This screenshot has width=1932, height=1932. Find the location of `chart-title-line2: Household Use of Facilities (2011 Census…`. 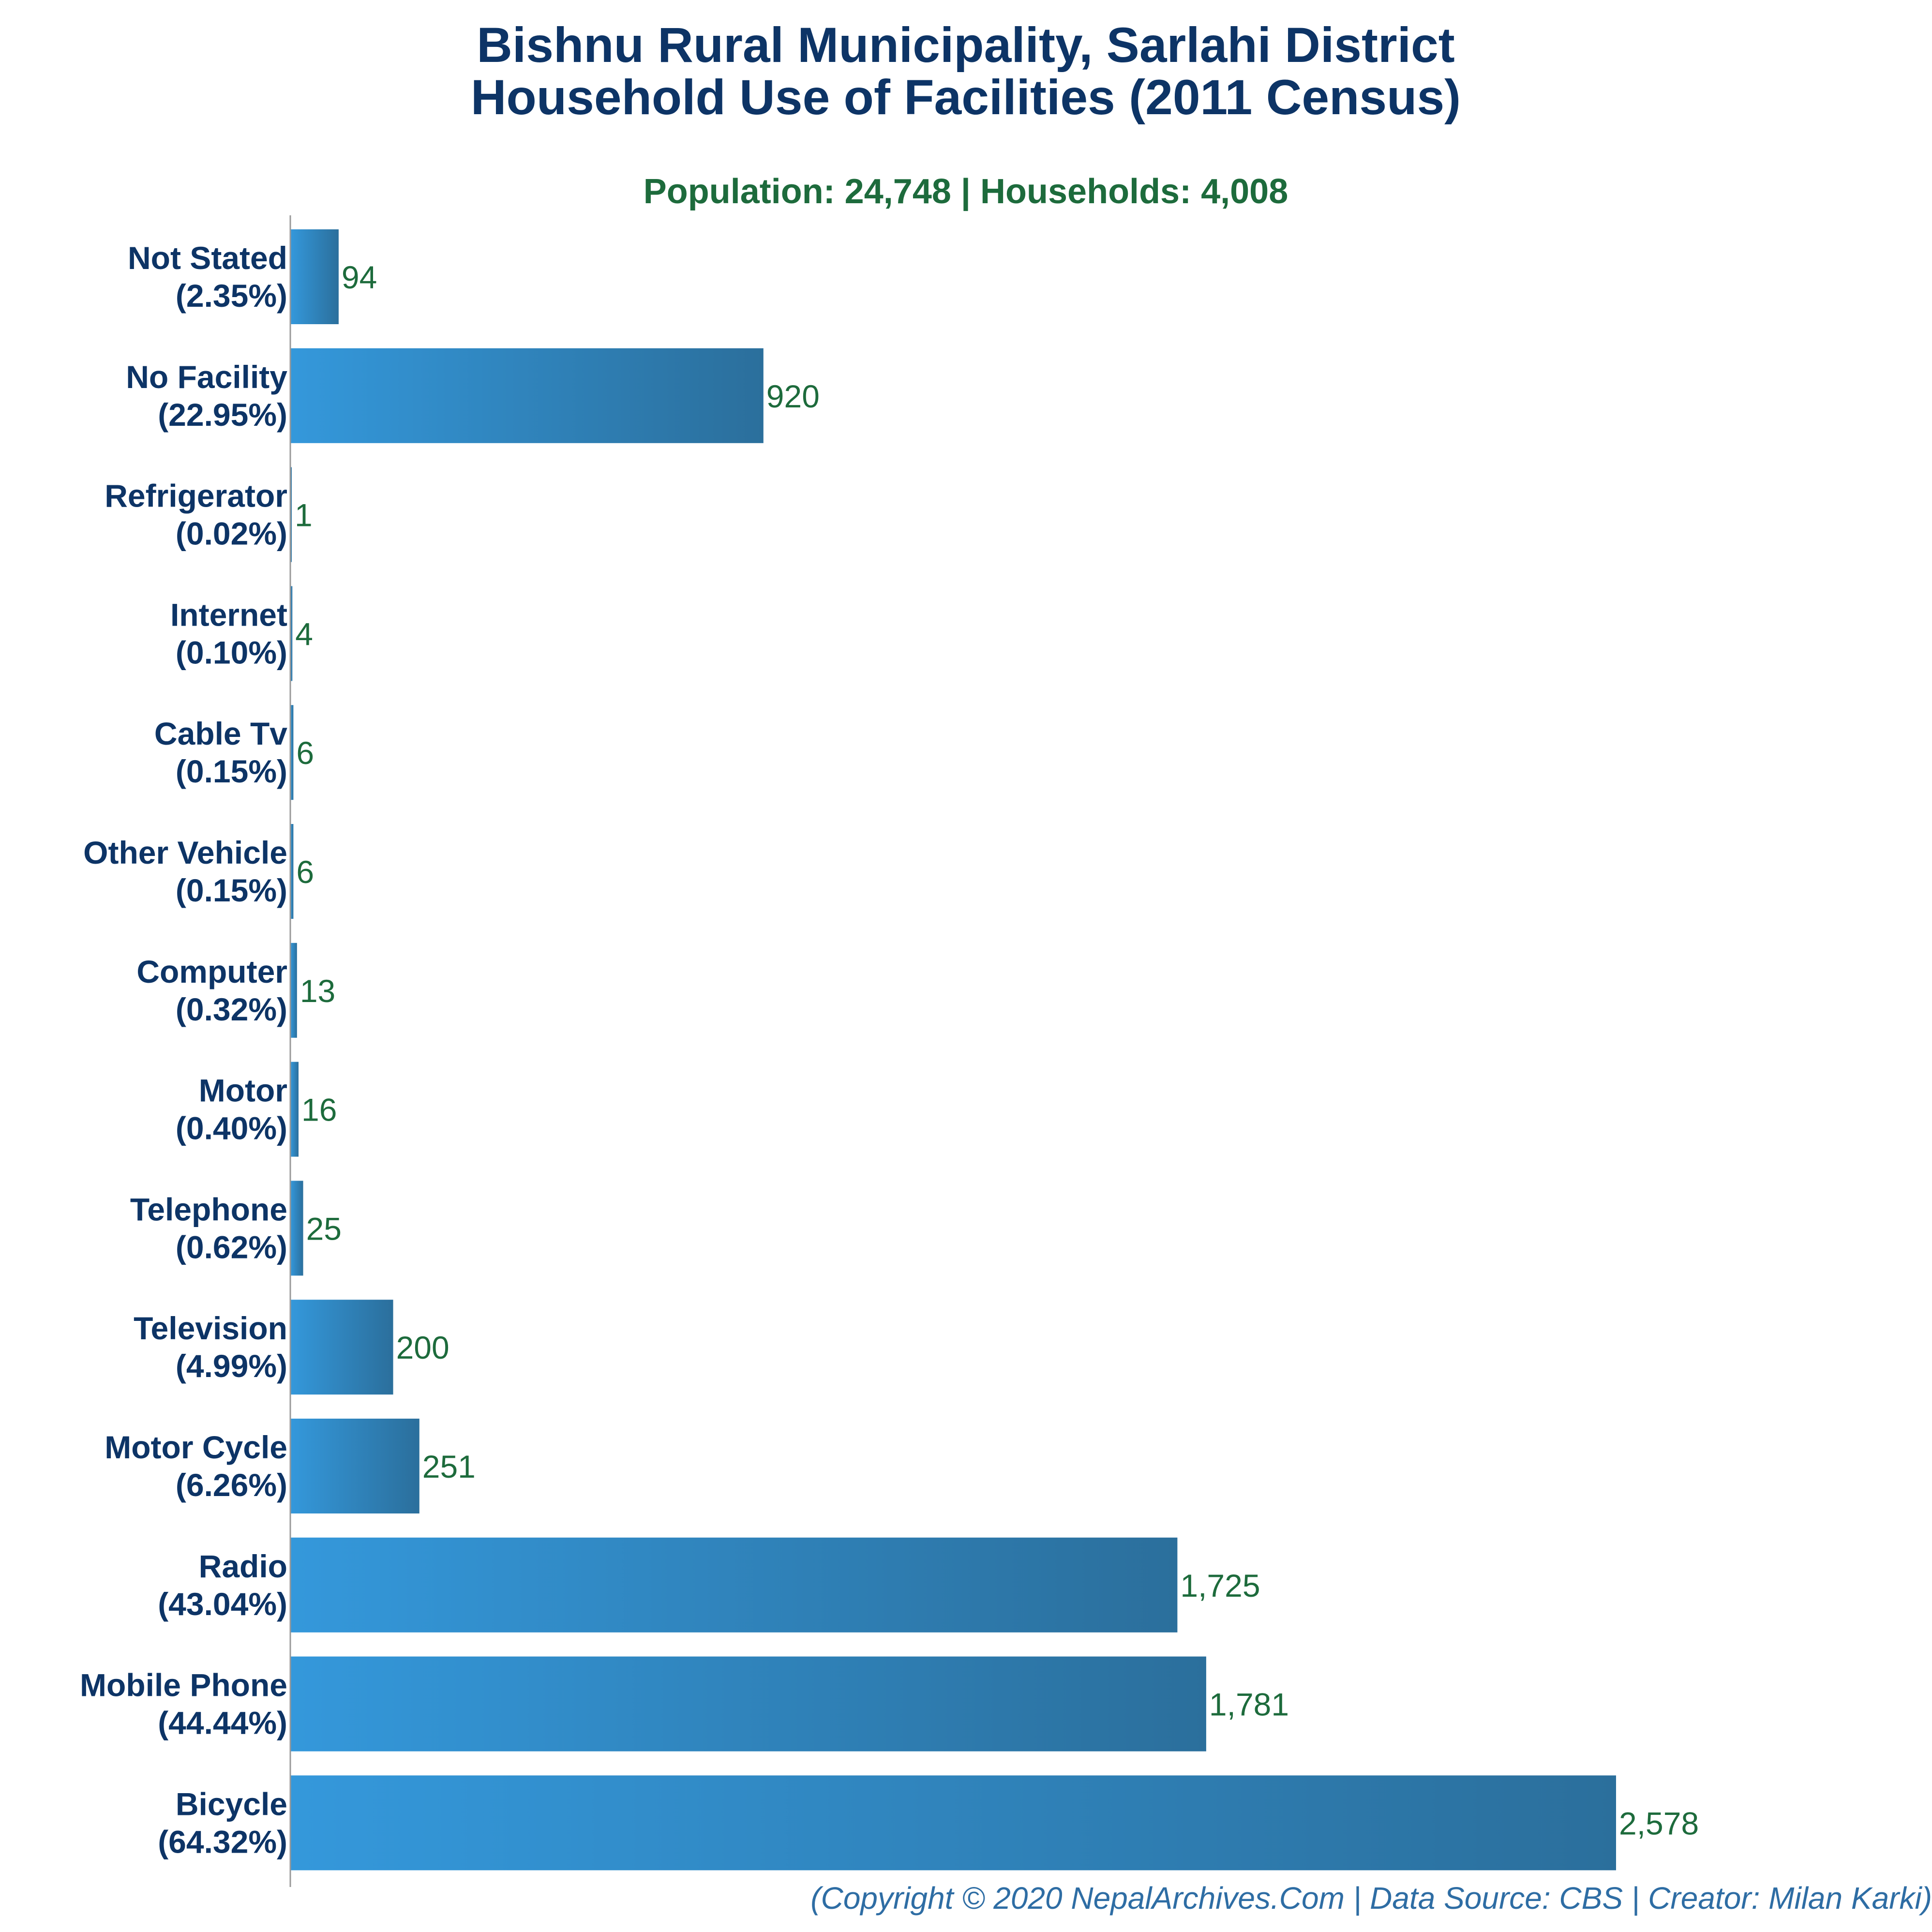

chart-title-line2: Household Use of Facilities (2011 Census… is located at coordinates (966, 97).